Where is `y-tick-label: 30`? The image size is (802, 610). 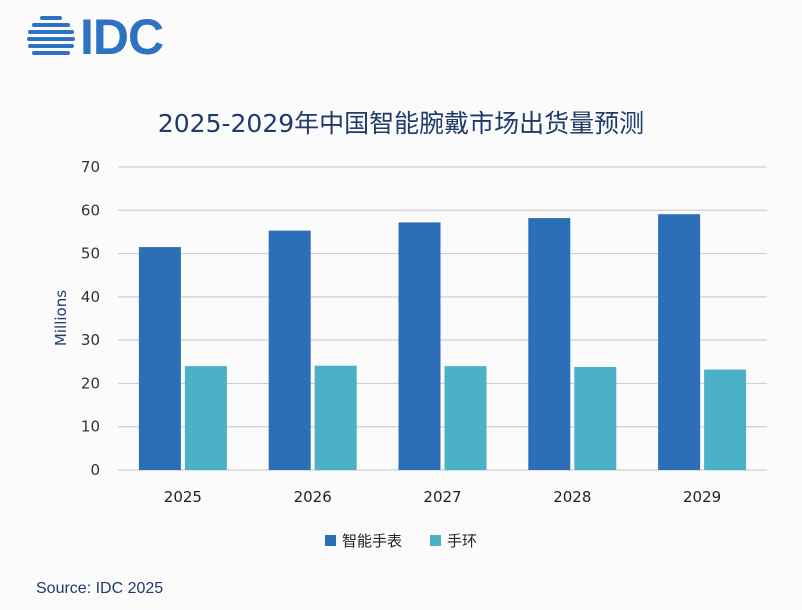
y-tick-label: 30 is located at coordinates (90, 340).